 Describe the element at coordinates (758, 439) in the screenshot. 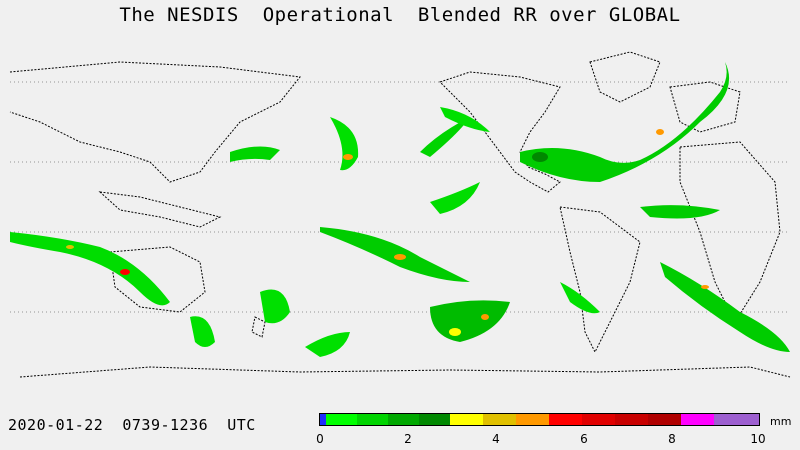

I see `color-scale-tick: 10` at that location.